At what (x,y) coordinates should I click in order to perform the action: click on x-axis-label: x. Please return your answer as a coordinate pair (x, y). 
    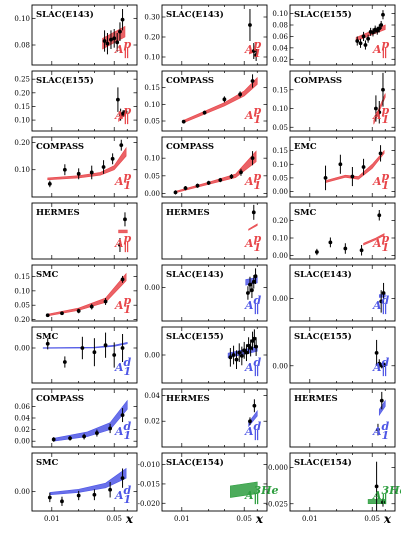
    Looking at the image, I should click on (387, 519).